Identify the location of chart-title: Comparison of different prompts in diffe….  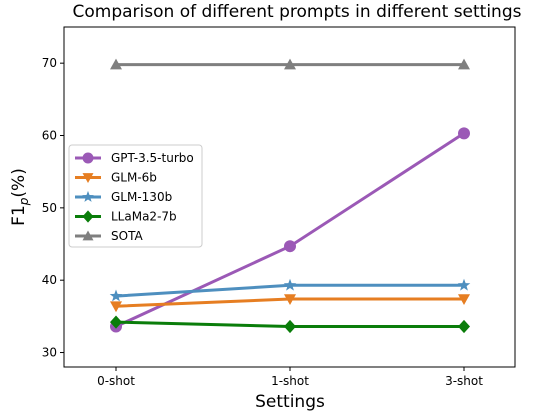
(297, 12).